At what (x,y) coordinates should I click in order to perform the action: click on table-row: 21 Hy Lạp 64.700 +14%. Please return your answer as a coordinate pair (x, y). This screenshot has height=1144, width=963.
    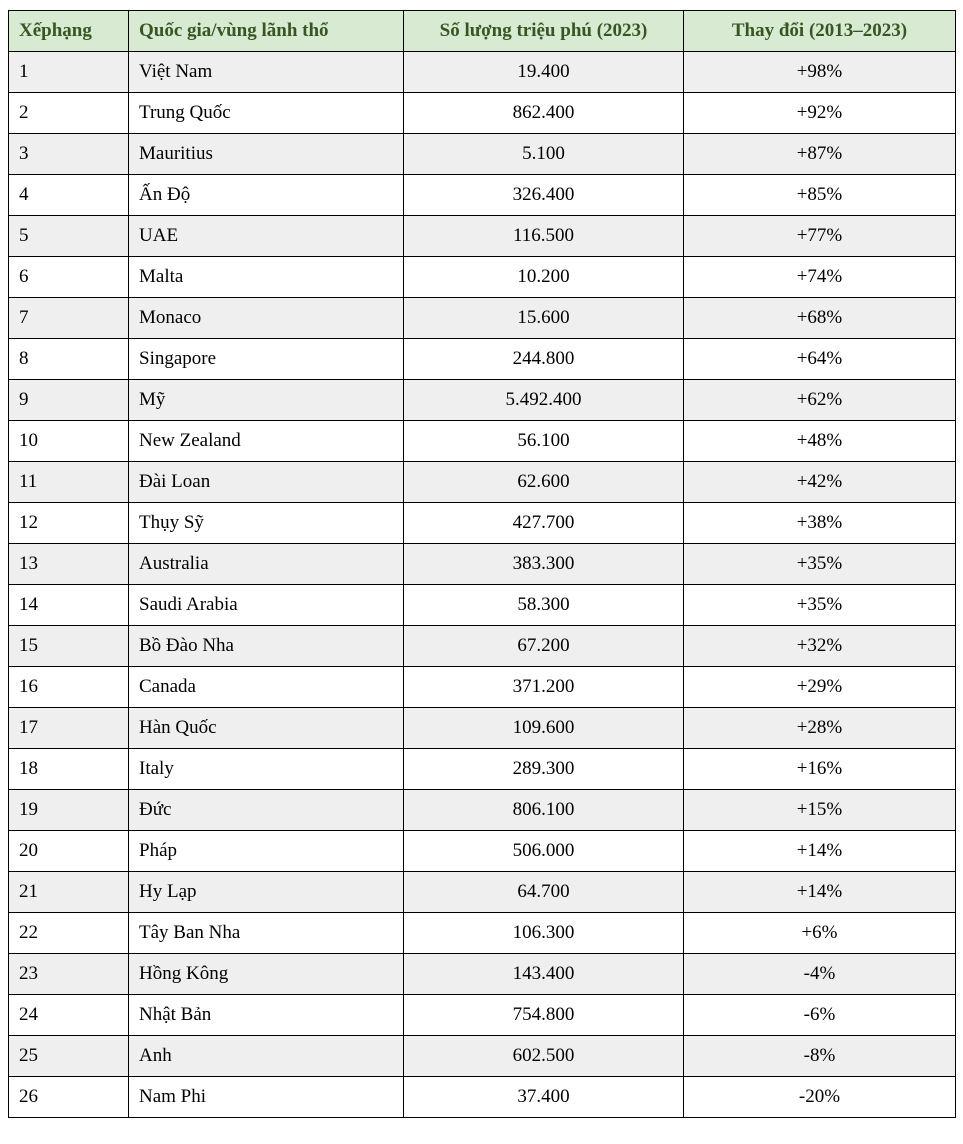
    Looking at the image, I should click on (482, 892).